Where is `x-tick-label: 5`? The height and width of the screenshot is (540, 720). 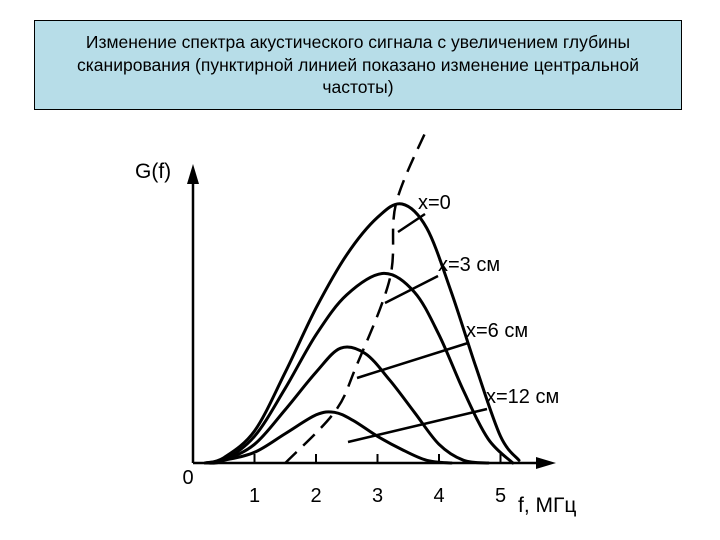
x-tick-label: 5 is located at coordinates (500, 496).